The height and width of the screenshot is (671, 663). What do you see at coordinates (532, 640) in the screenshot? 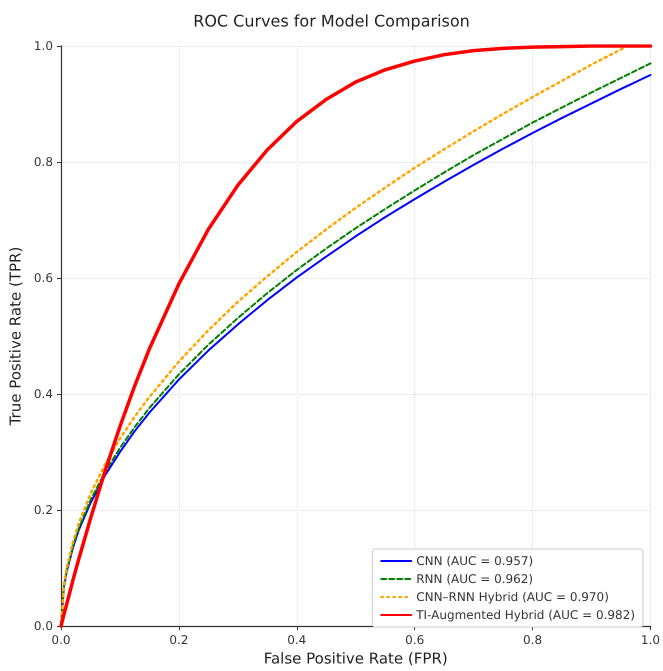
I see `x-tick-label: 0.8` at bounding box center [532, 640].